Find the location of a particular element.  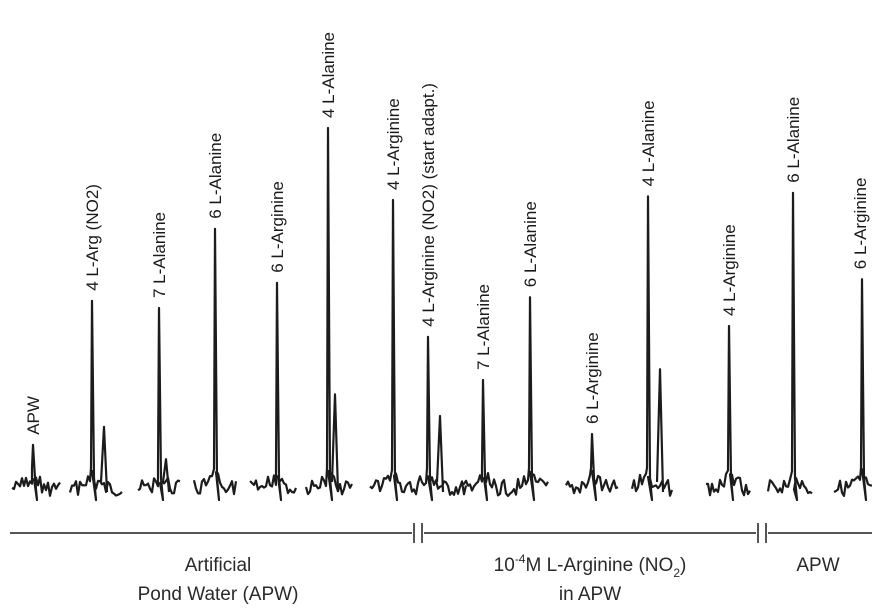

condition-label-arginine-part: M L-Arginine (NO is located at coordinates (599, 565).